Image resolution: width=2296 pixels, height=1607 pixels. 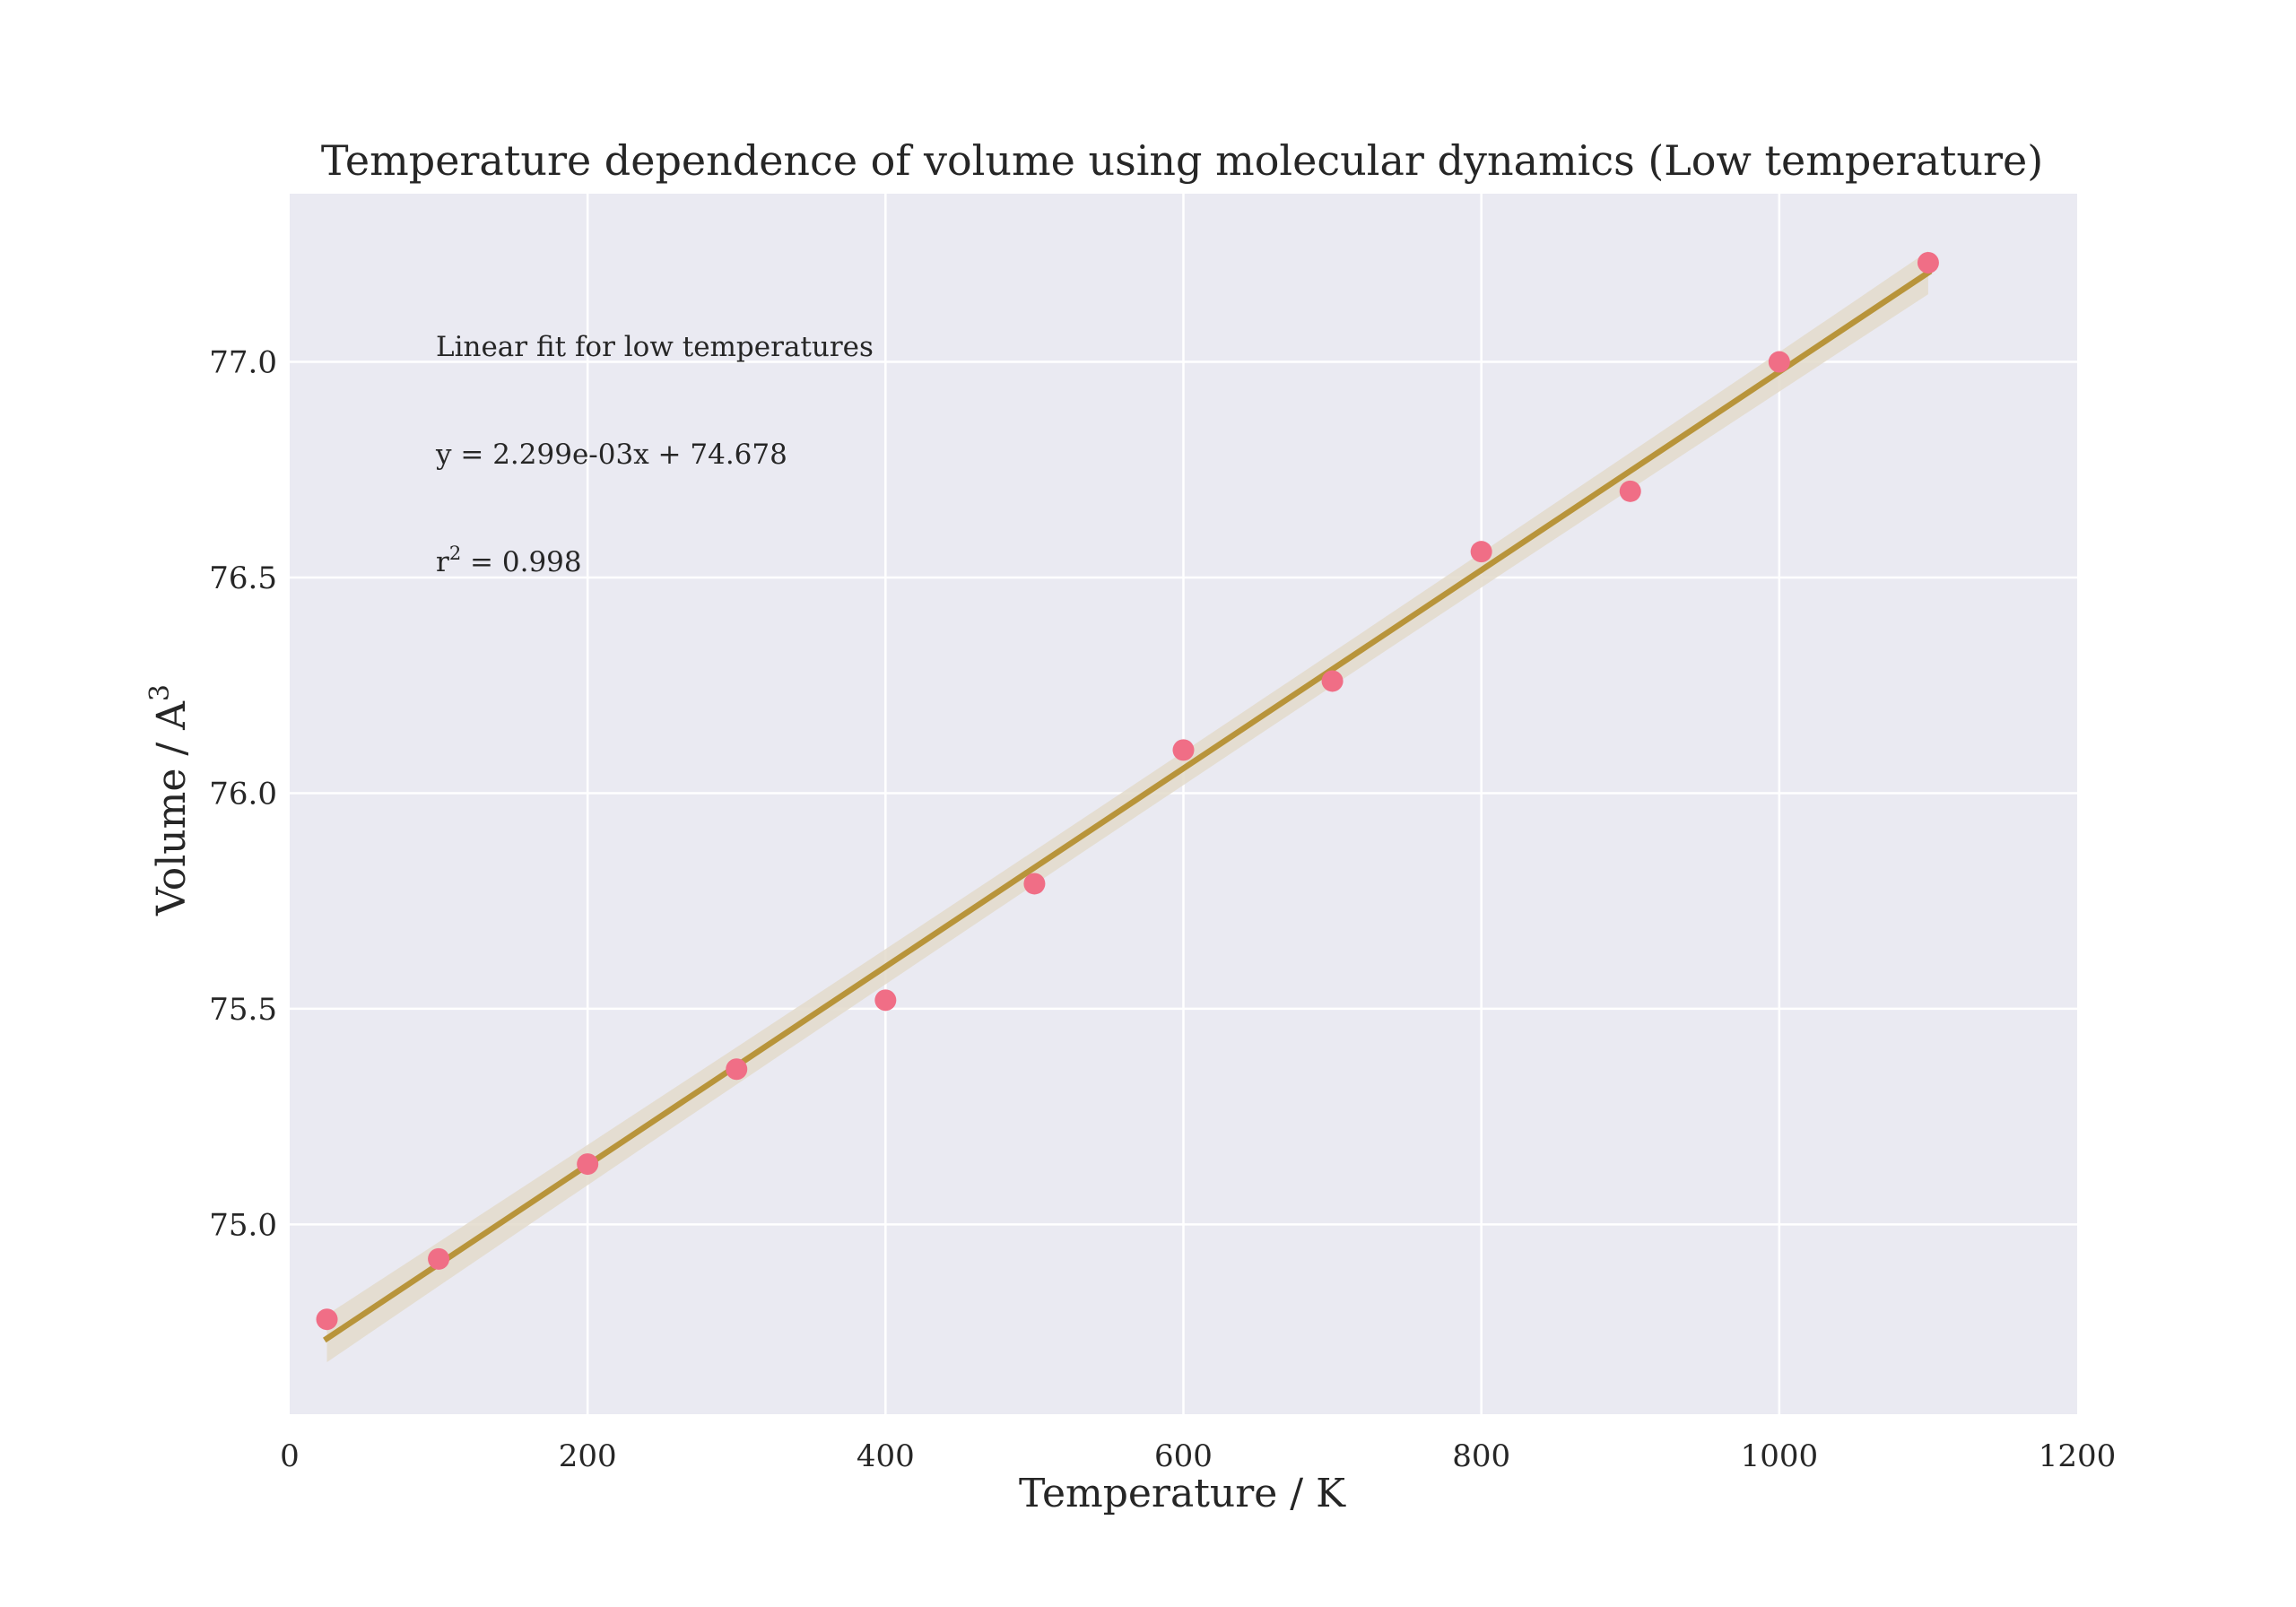 I want to click on x-tick-label: 1200, so click(x=2078, y=1456).